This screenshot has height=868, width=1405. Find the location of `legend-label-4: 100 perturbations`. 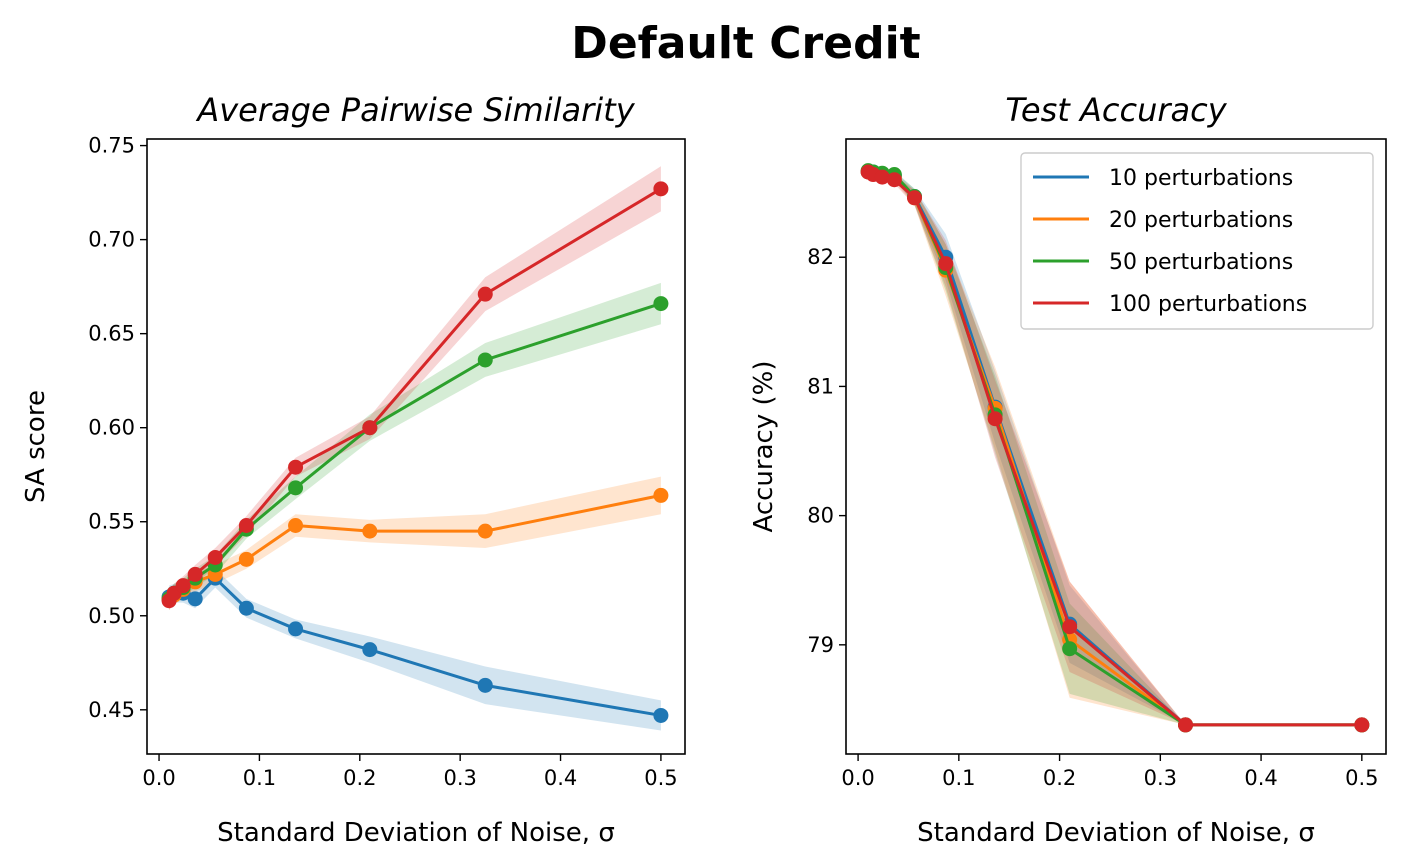

legend-label-4: 100 perturbations is located at coordinates (1208, 304).